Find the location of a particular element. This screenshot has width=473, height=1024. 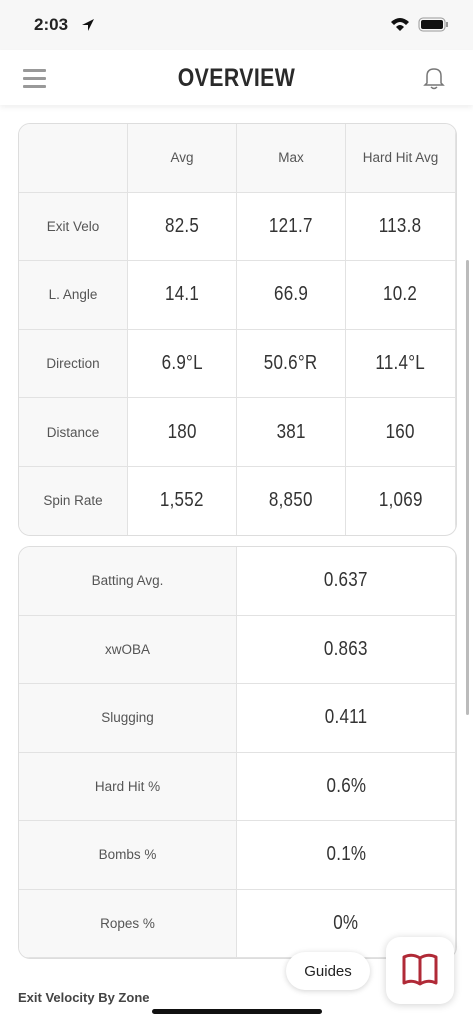

stat-label-text: Hard Hit % is located at coordinates (127, 786).